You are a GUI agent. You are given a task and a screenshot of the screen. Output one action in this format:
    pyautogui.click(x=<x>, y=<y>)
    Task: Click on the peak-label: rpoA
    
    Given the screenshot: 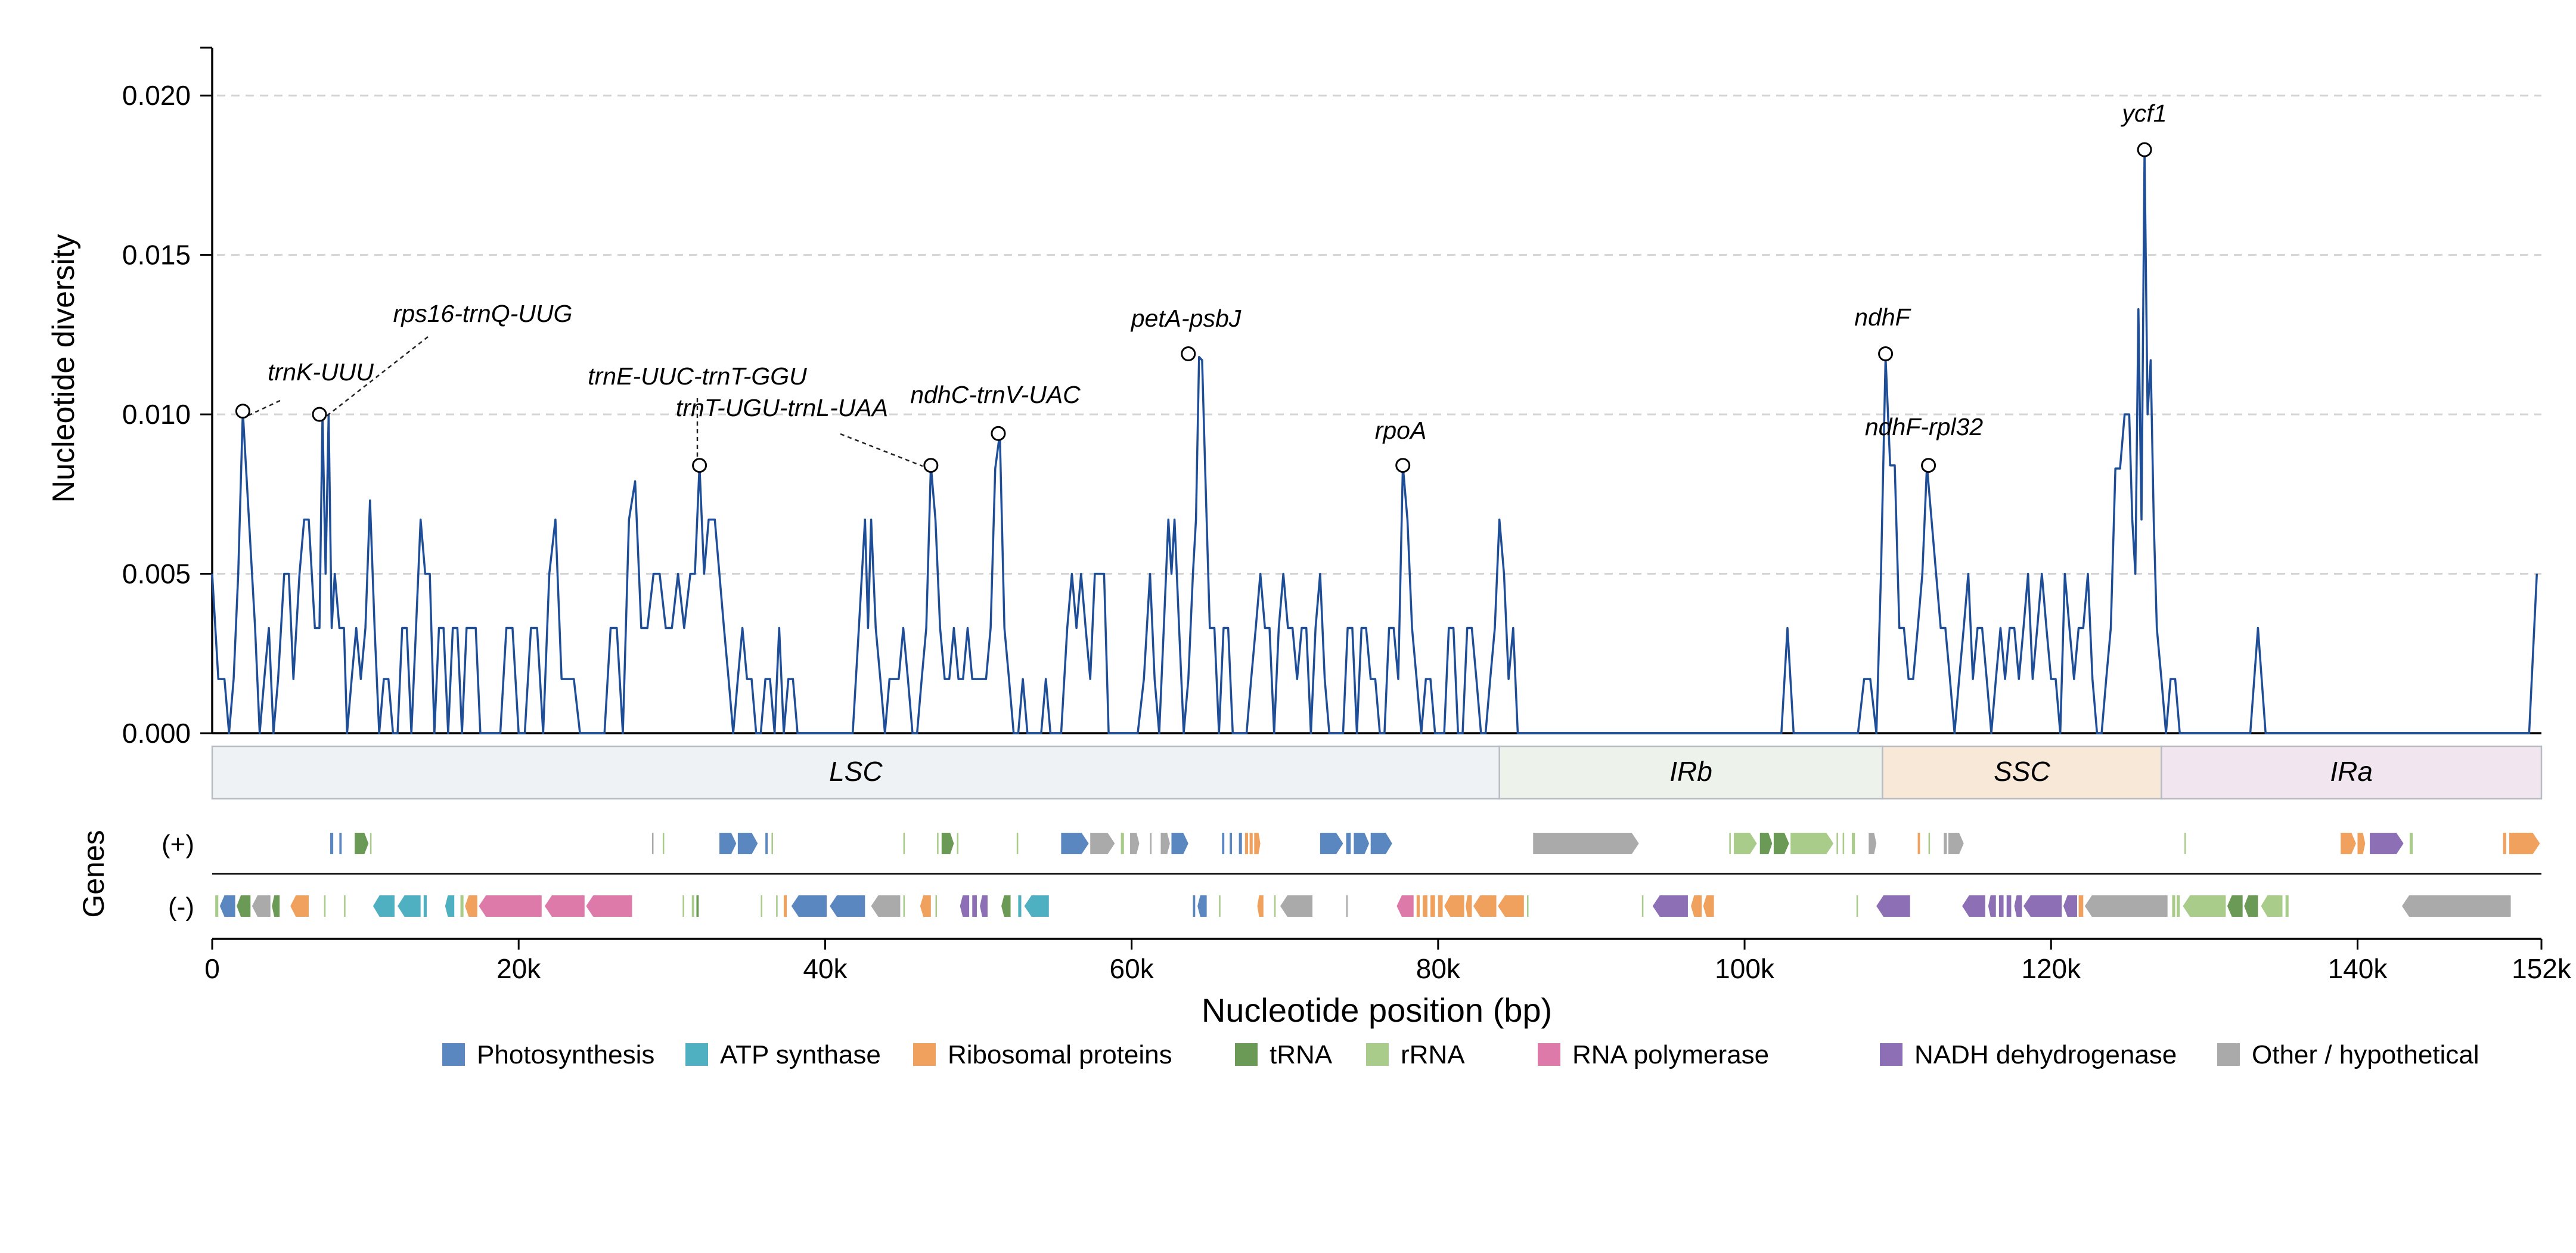 What is the action you would take?
    pyautogui.click(x=1401, y=430)
    